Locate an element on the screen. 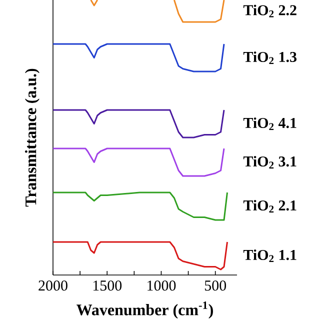 The width and height of the screenshot is (320, 320). series-label: TiO$_{2}$ 2.2 is located at coordinates (269, 11).